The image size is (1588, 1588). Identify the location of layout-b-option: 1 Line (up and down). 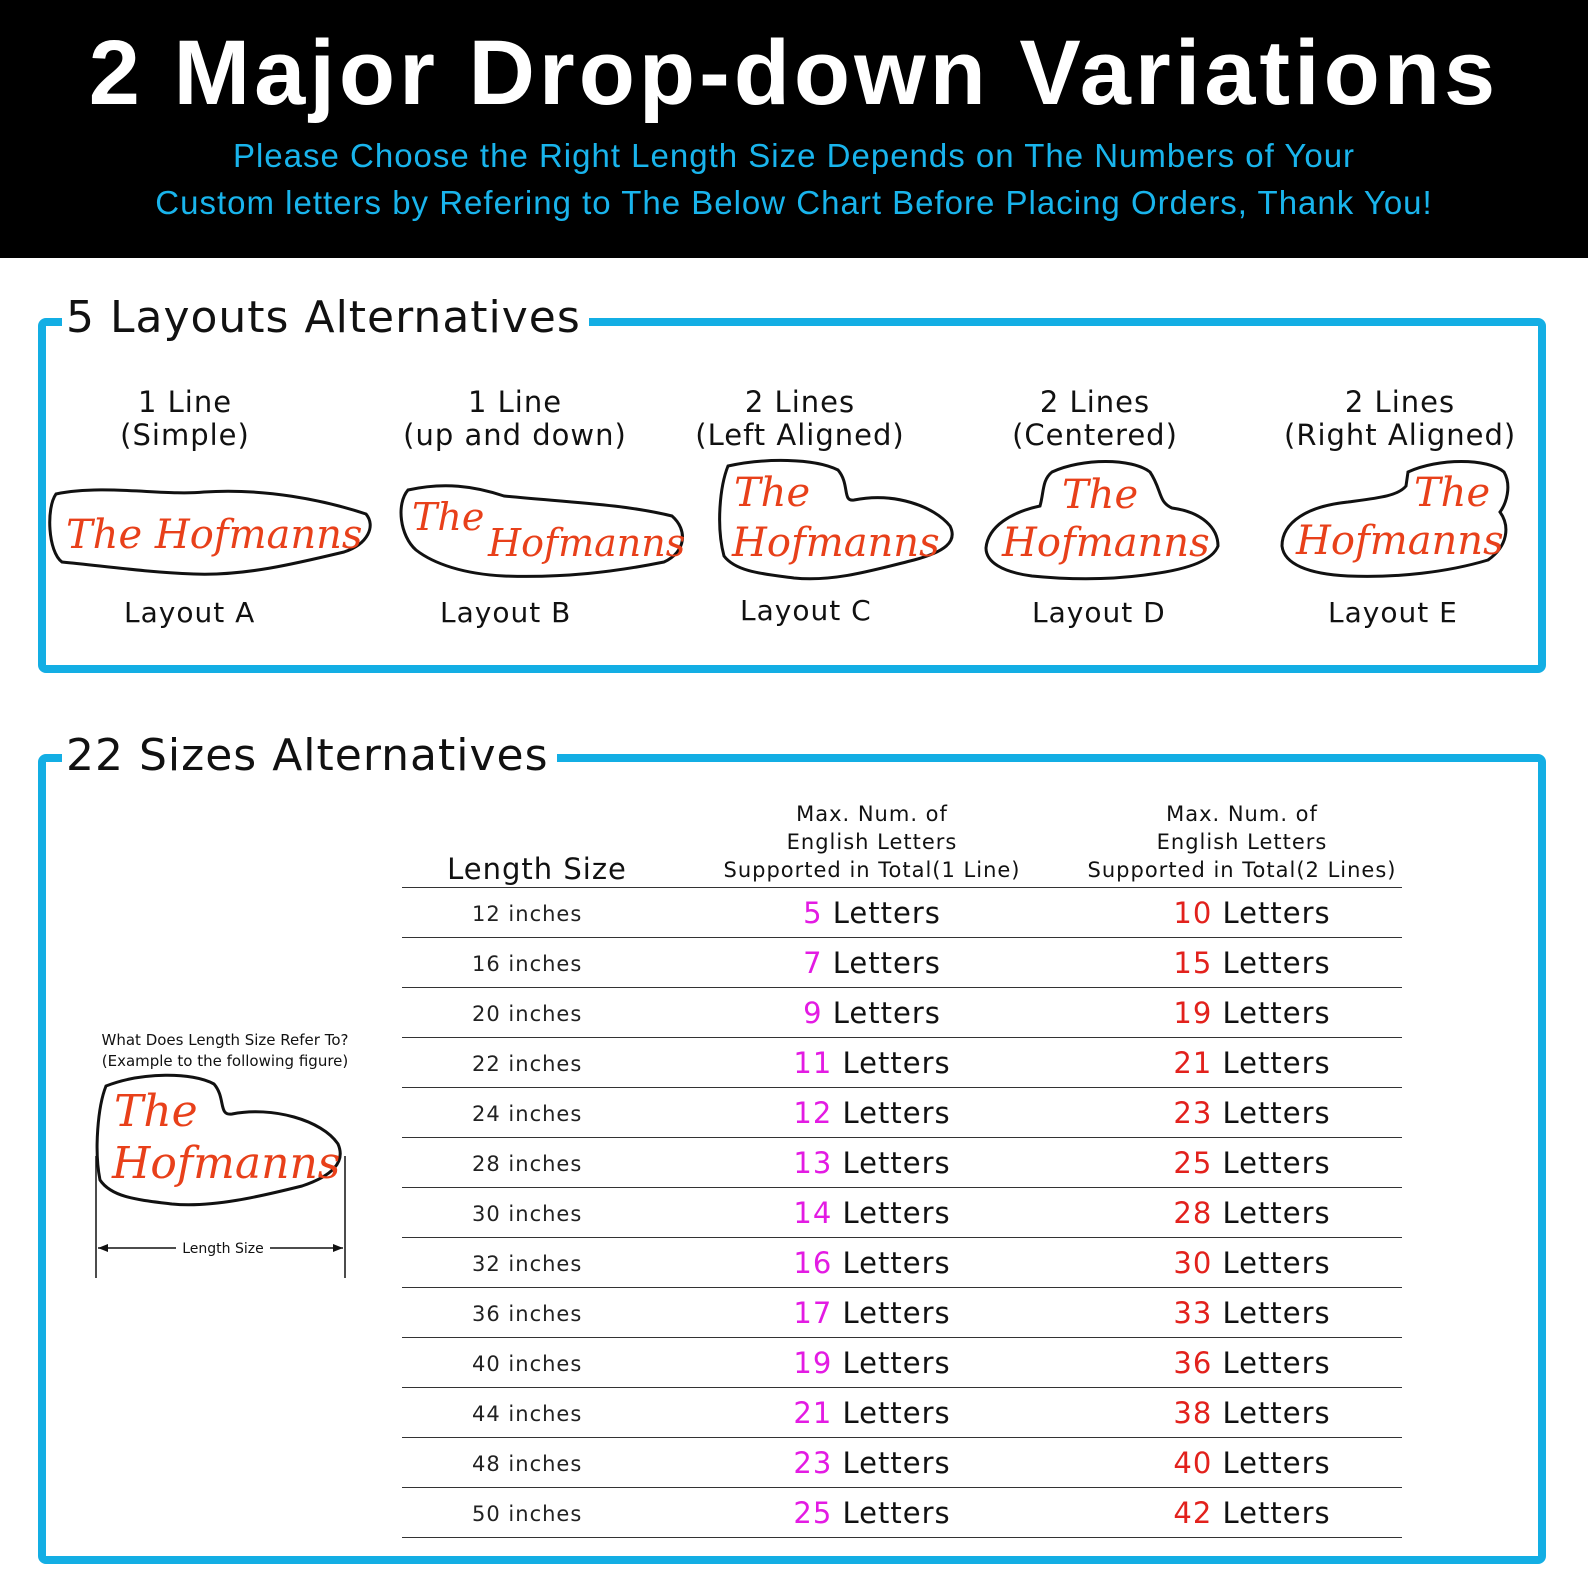
(515, 419).